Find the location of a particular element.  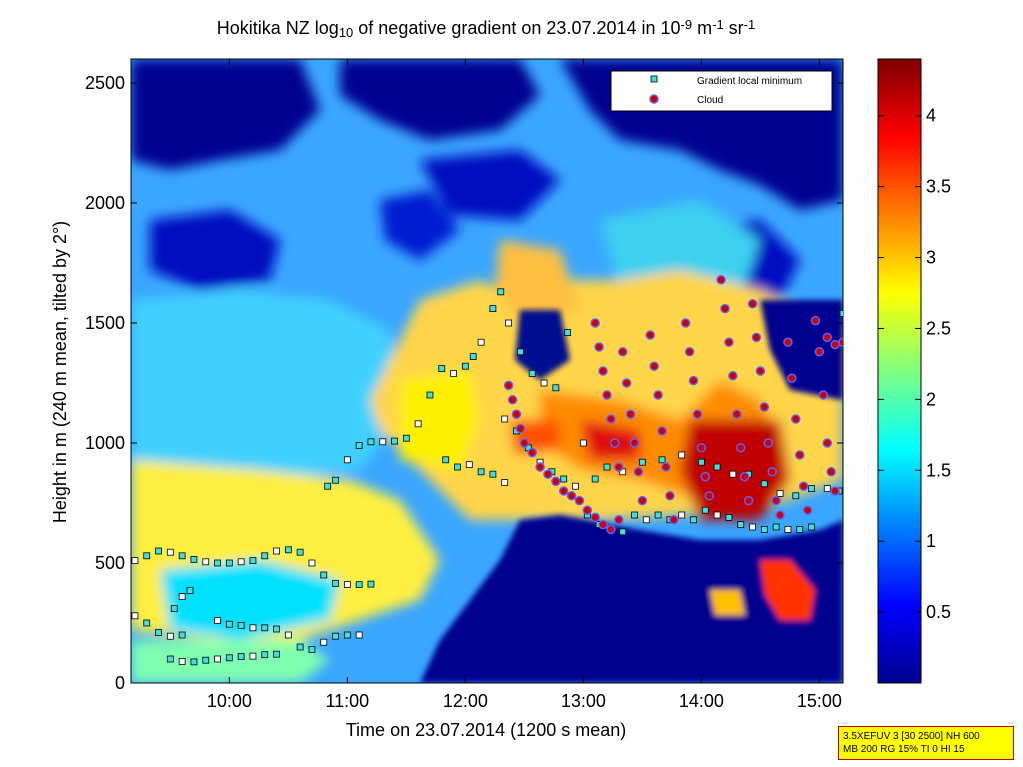

x-tick-label: 15:00 is located at coordinates (819, 701).